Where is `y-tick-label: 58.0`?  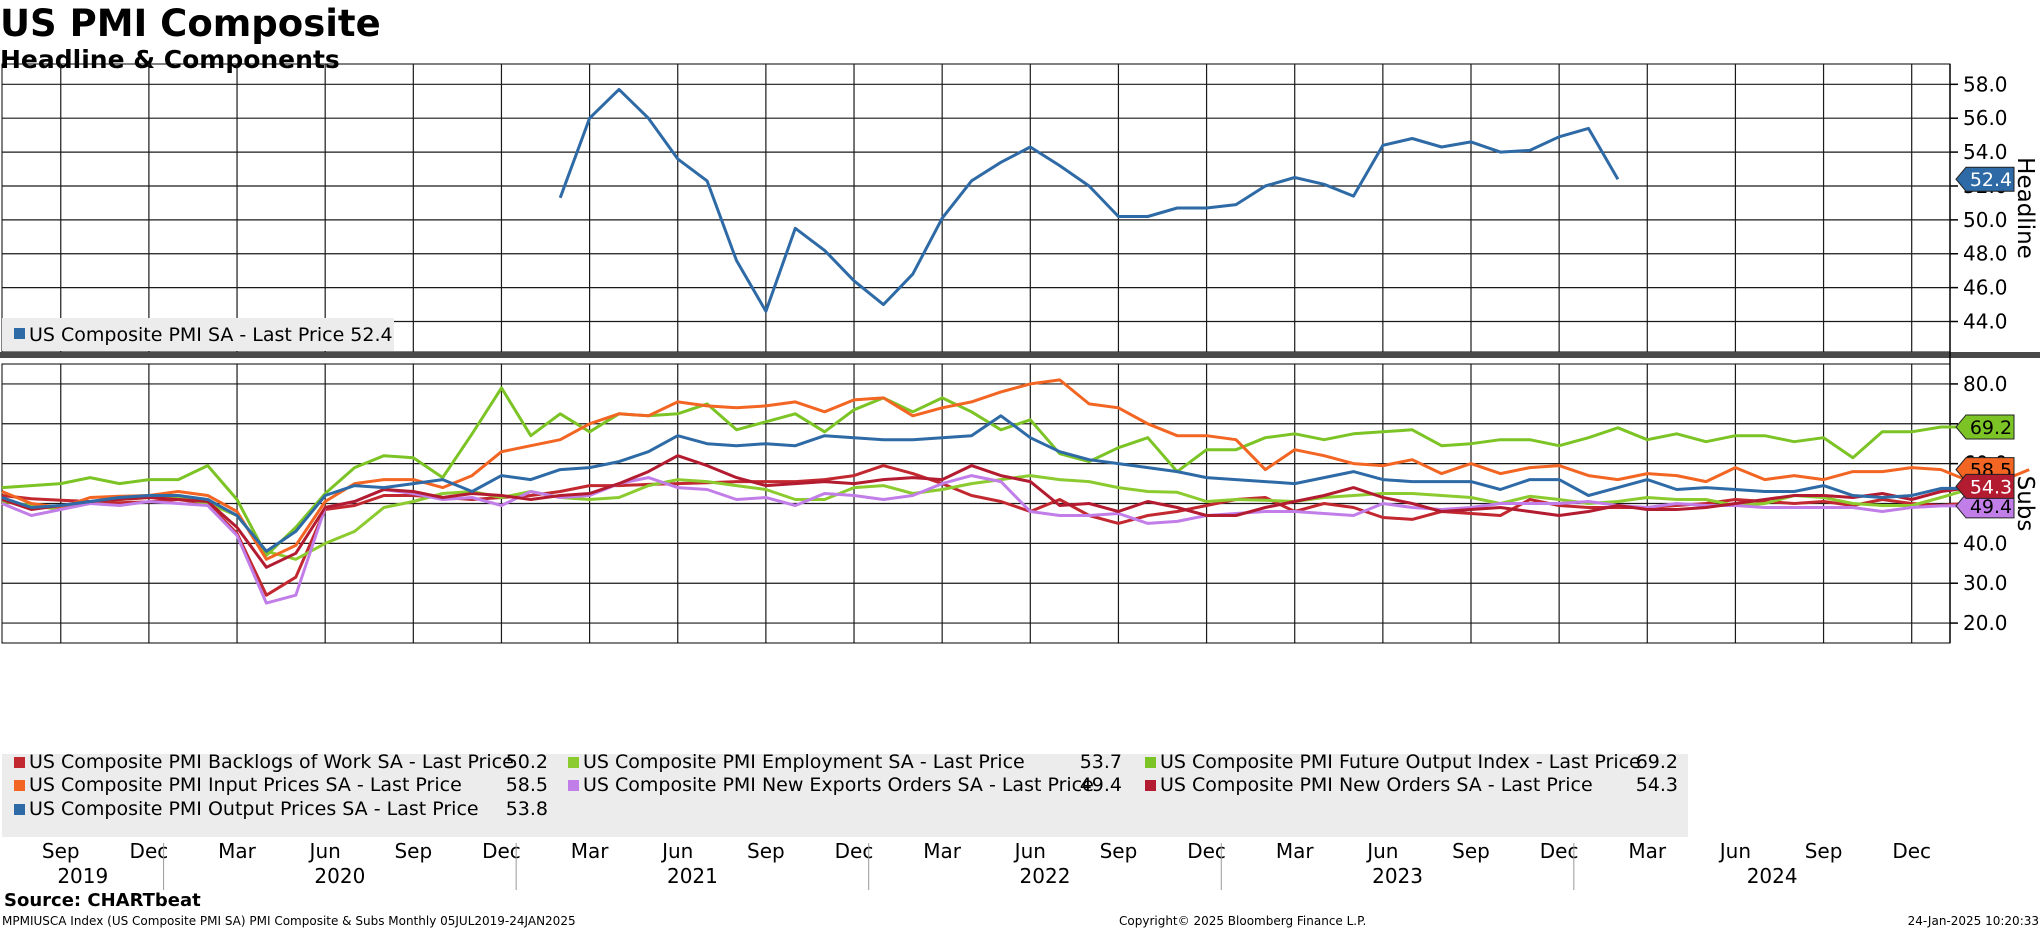 y-tick-label: 58.0 is located at coordinates (1985, 84).